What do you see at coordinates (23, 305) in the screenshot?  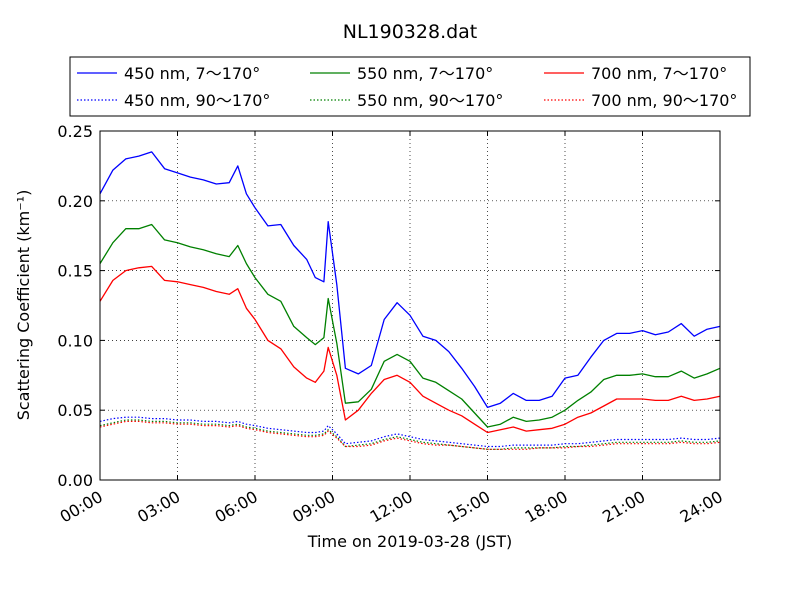 I see `y-axis-label: Scattering Coefficient (km⁻¹)` at bounding box center [23, 305].